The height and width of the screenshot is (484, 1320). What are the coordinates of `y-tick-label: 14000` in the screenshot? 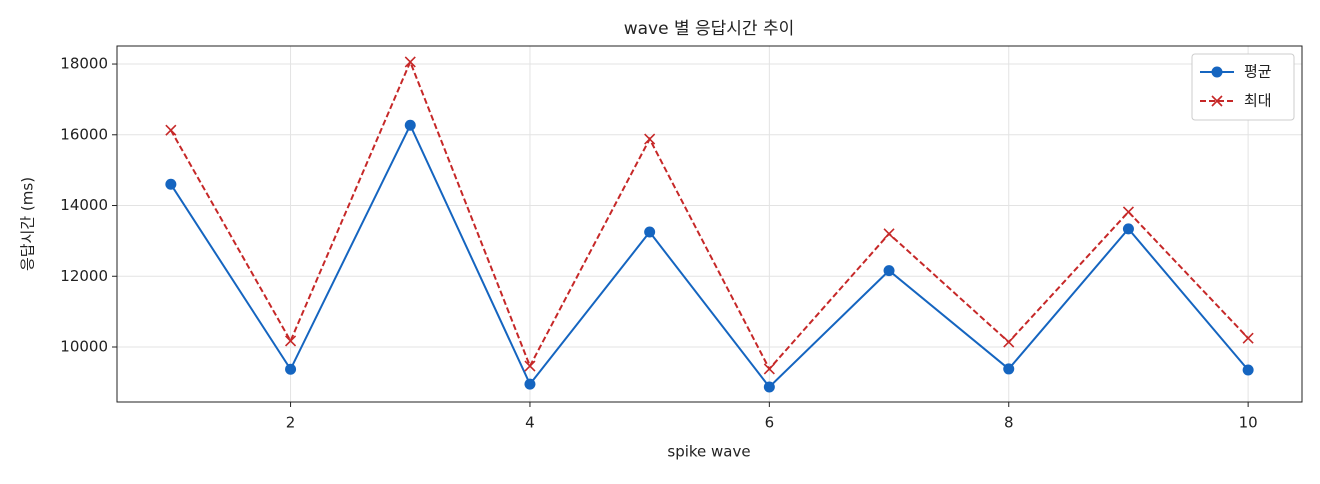 It's located at (84, 205).